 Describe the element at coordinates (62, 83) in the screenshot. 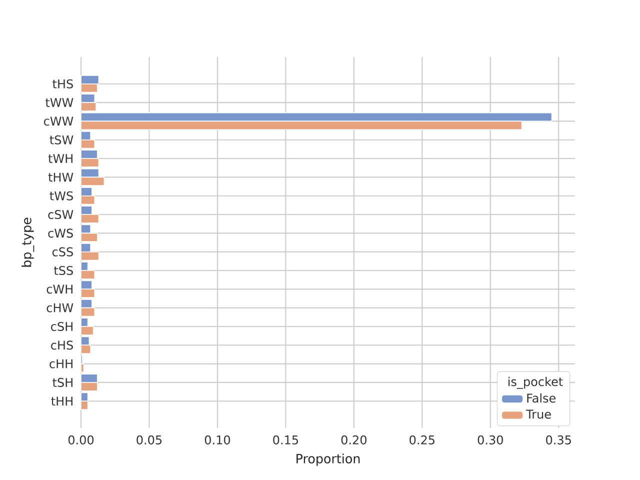

I see `y-tick-label: tHS` at that location.